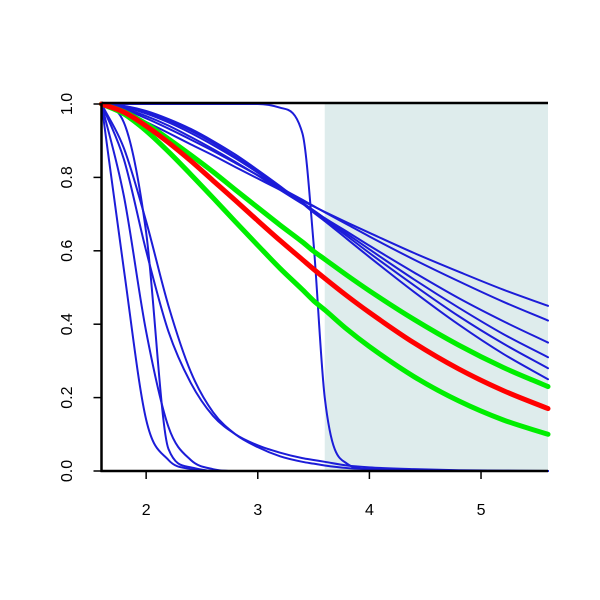  I want to click on y-tick-label: 0.0, so click(67, 471).